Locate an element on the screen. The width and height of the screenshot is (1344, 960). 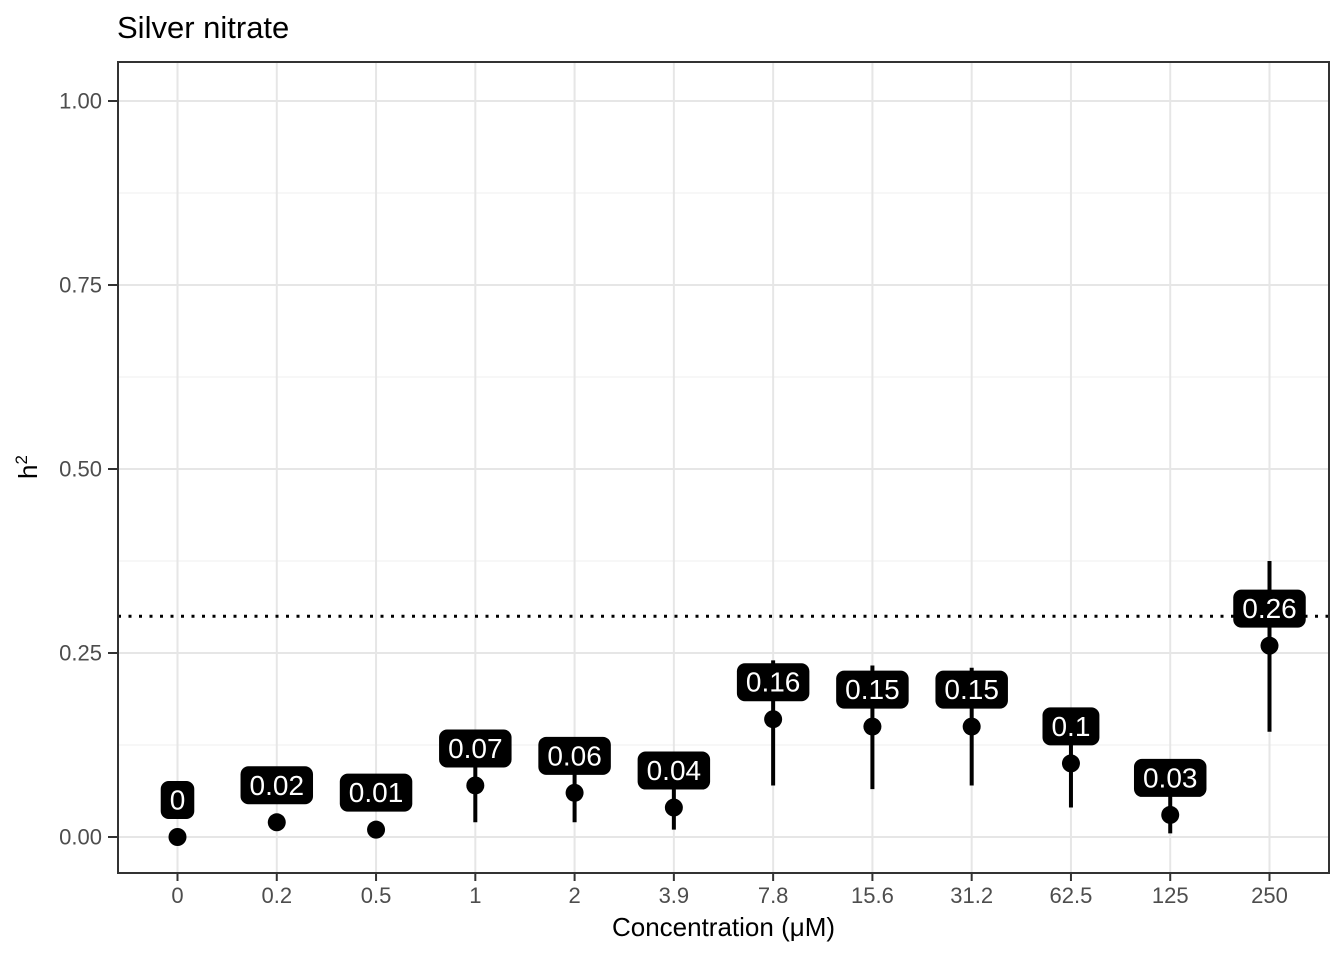
x-tick-label: 3.9 is located at coordinates (674, 895).